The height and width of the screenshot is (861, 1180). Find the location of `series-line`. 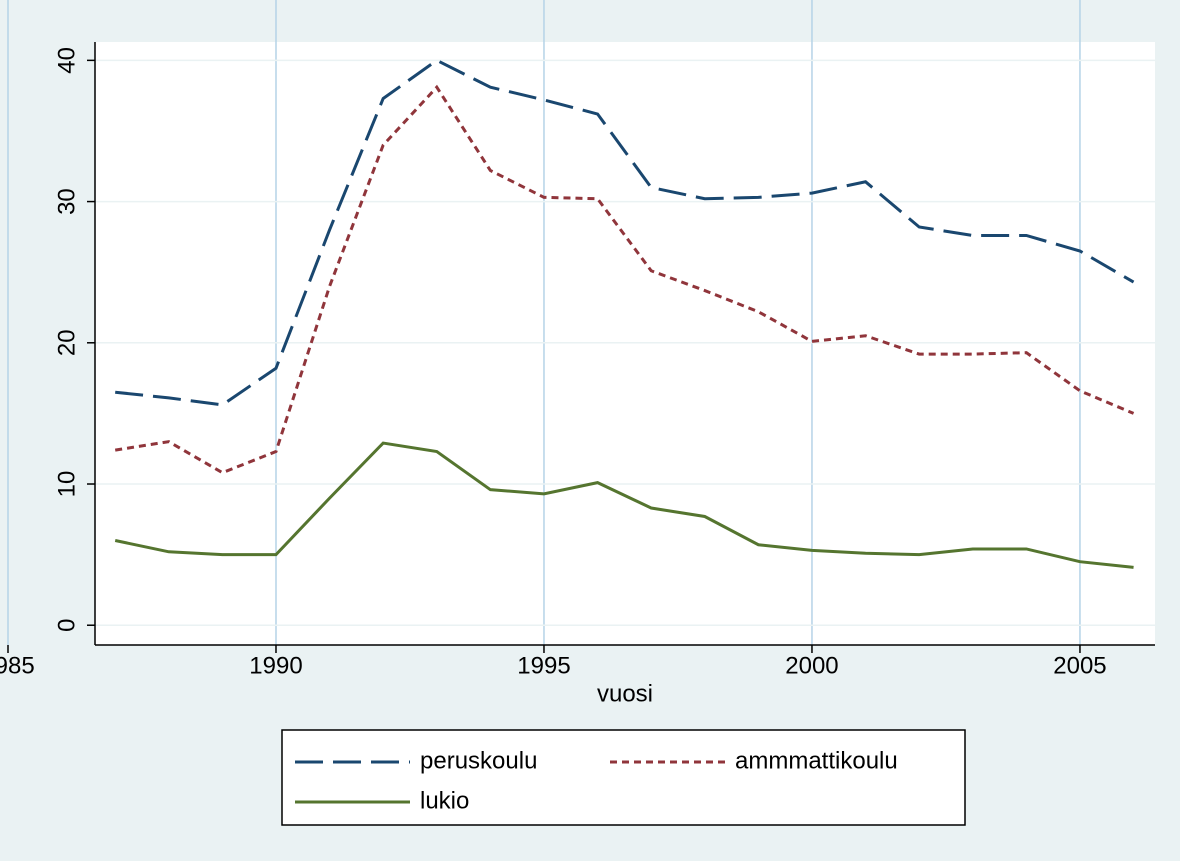

series-line is located at coordinates (624, 505).